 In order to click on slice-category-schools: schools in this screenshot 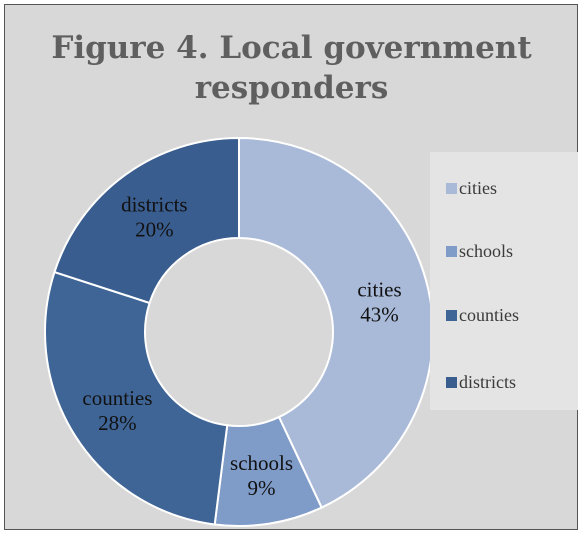, I will do `click(261, 463)`.